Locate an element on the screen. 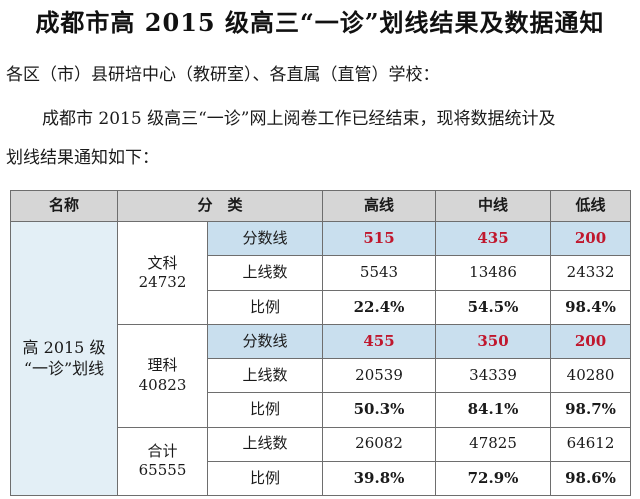 This screenshot has width=640, height=499. page-title: 成都市高 2015 级高三“一诊”划线结果及数据通知 is located at coordinates (320, 22).